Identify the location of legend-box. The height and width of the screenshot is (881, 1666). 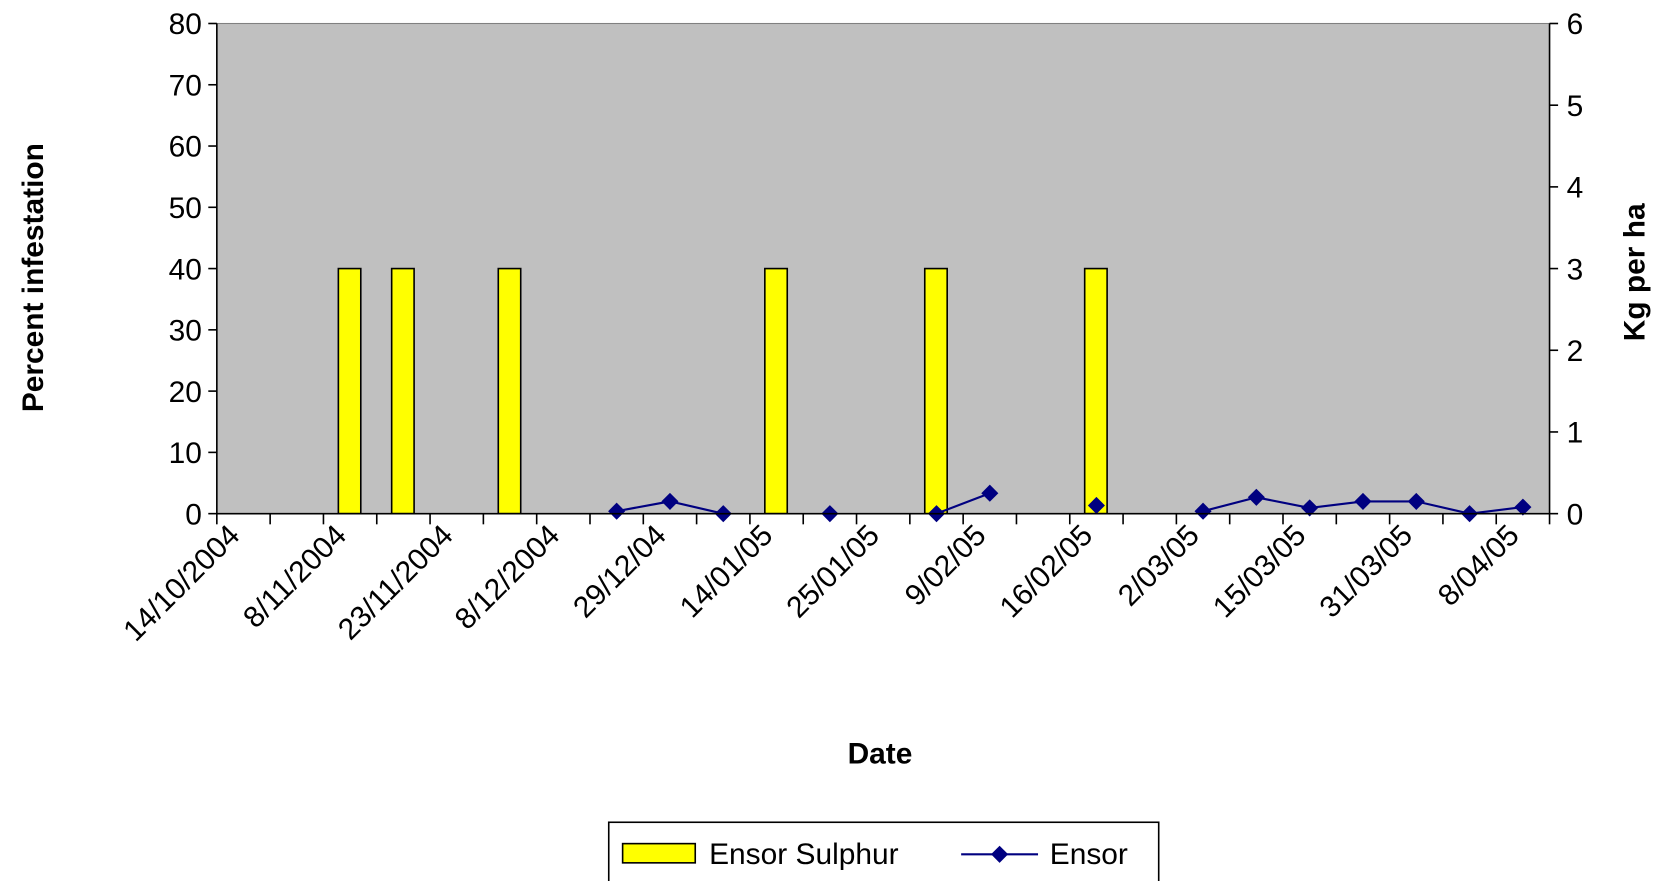
(883, 851).